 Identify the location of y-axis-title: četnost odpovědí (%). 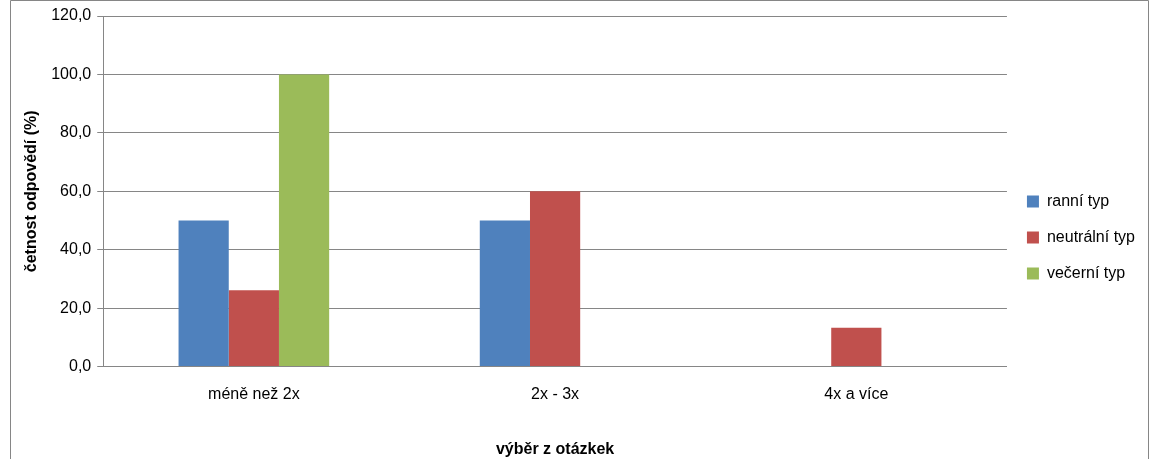
(31, 191).